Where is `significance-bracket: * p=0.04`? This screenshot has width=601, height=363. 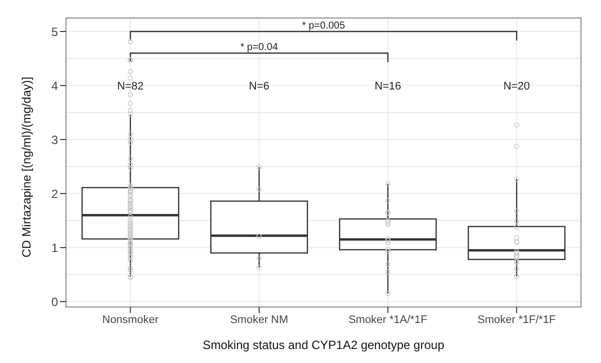
significance-bracket: * p=0.04 is located at coordinates (259, 52).